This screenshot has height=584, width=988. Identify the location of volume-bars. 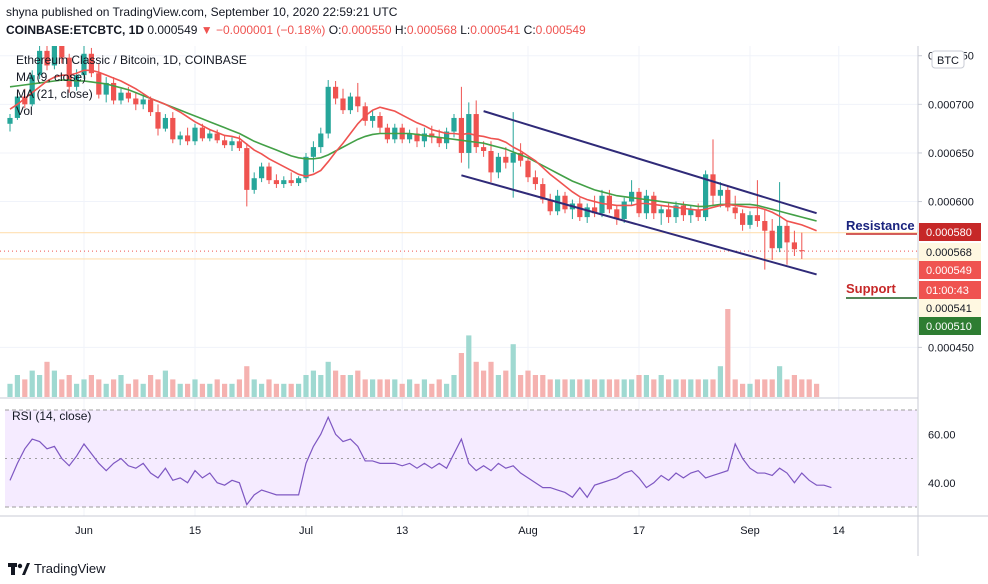
(413, 353).